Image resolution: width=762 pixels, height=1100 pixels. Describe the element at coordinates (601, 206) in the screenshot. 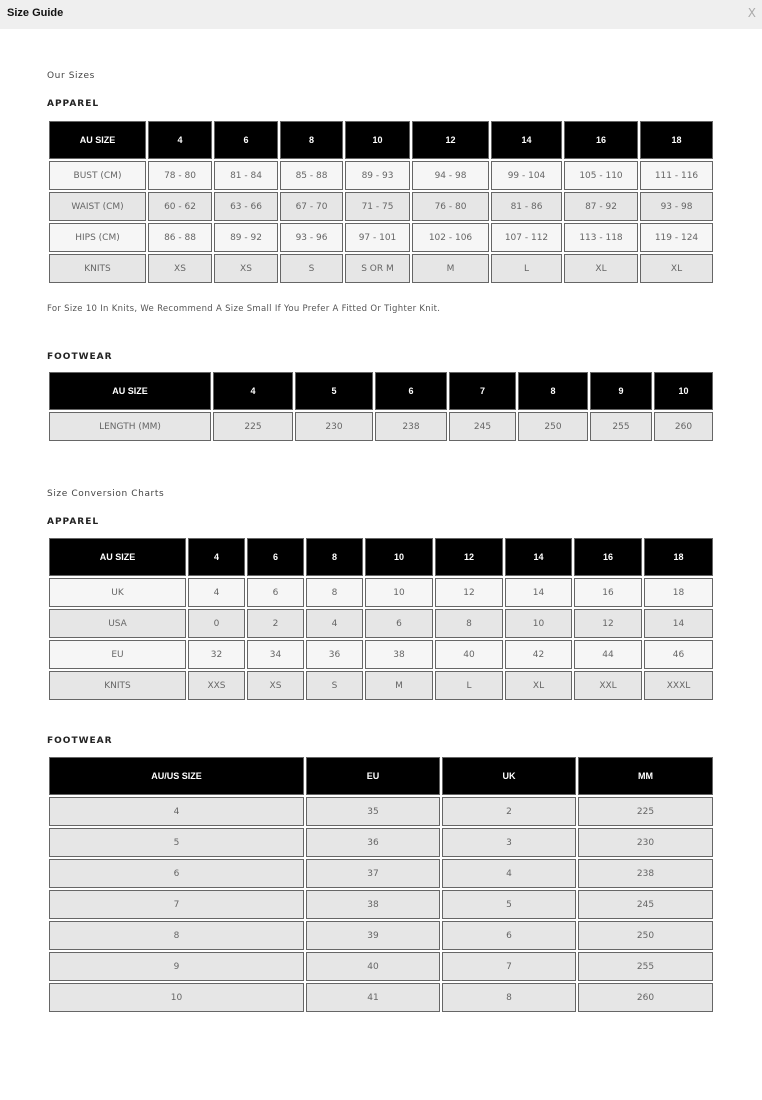

I see `table-cell: 87 - 92` at that location.